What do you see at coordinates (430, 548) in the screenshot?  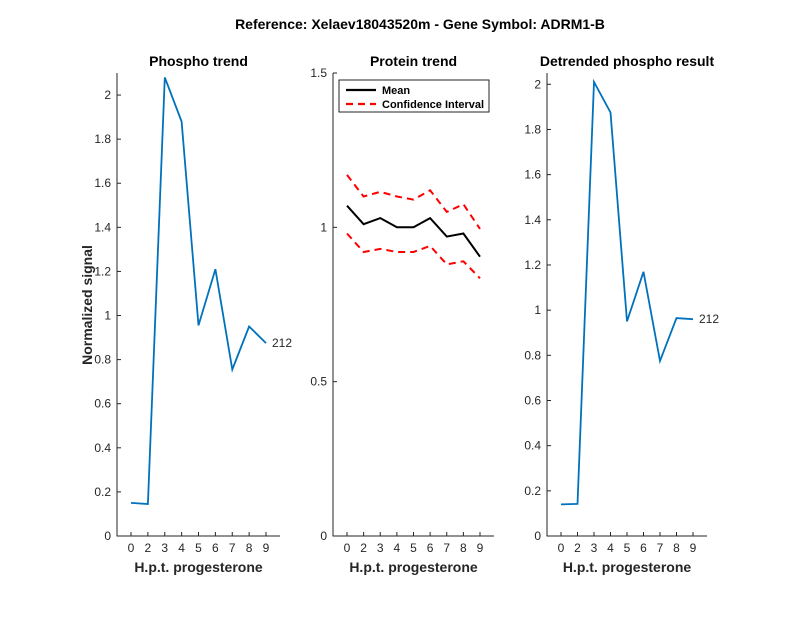 I see `protein-trend-xtick-label: 6` at bounding box center [430, 548].